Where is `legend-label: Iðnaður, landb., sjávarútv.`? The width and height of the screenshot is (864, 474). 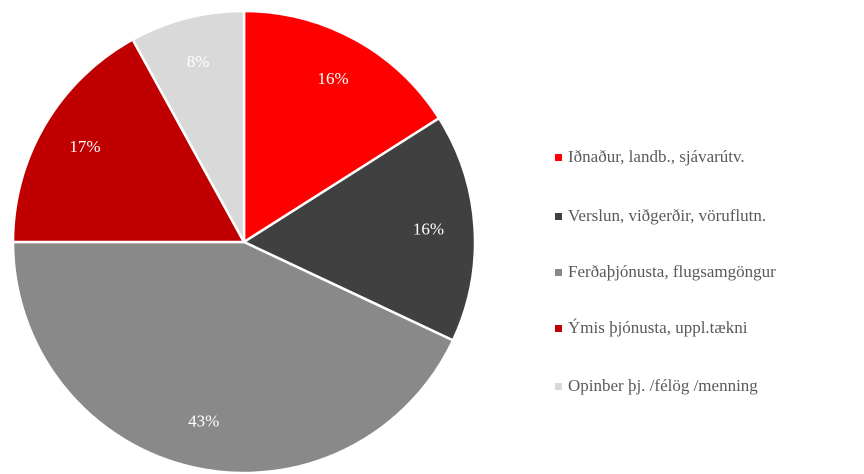 legend-label: Iðnaður, landb., sjávarútv. is located at coordinates (656, 156).